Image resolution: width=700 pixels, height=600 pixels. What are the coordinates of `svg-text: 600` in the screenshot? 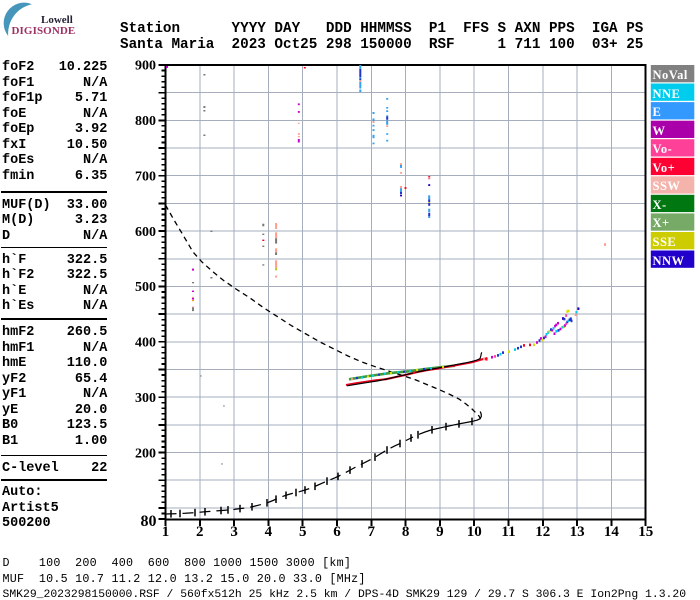 It's located at (145, 232).